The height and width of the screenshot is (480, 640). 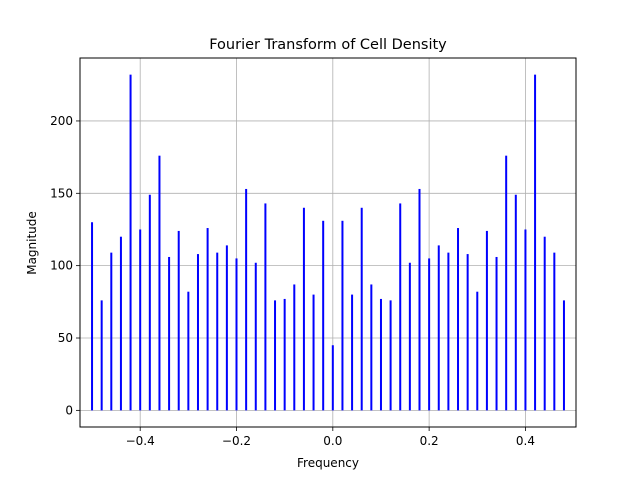 I want to click on y-axis-ticks: 0 50 100 150 200, so click(x=65, y=265).